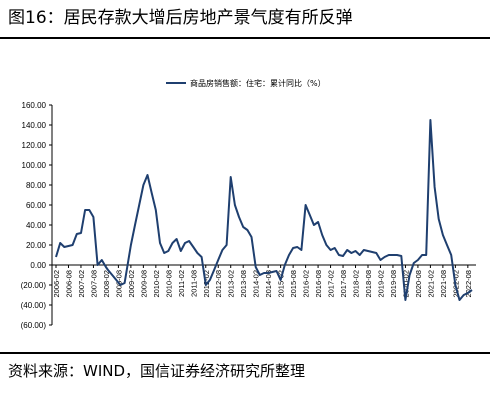 Image resolution: width=490 pixels, height=406 pixels. Describe the element at coordinates (218, 284) in the screenshot. I see `x-tick-label: 2012-08` at that location.